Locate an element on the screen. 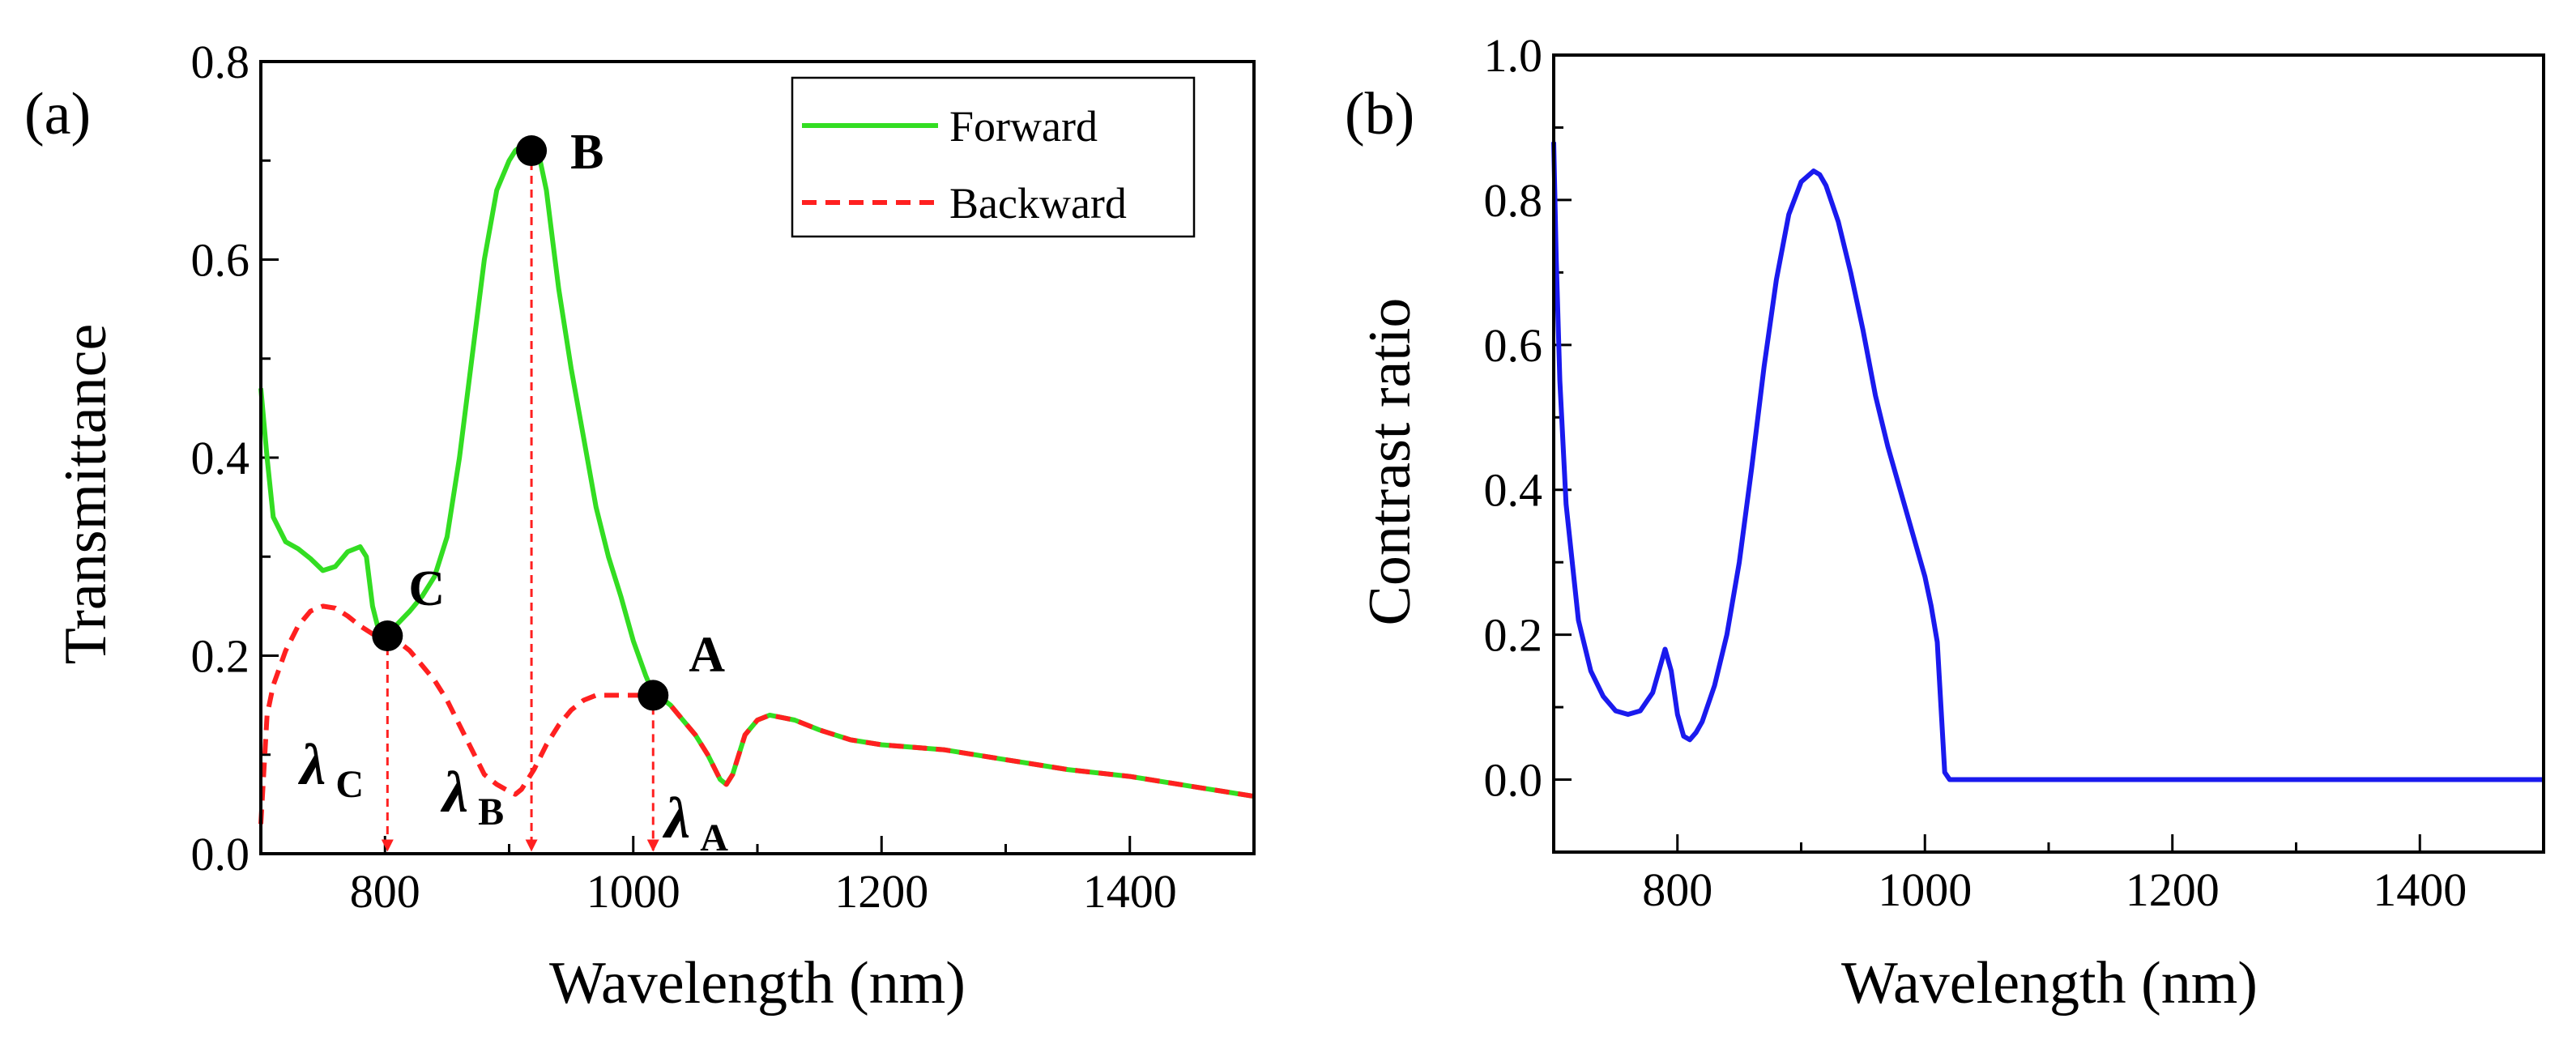 This screenshot has width=2576, height=1040. legend-box is located at coordinates (993, 157).